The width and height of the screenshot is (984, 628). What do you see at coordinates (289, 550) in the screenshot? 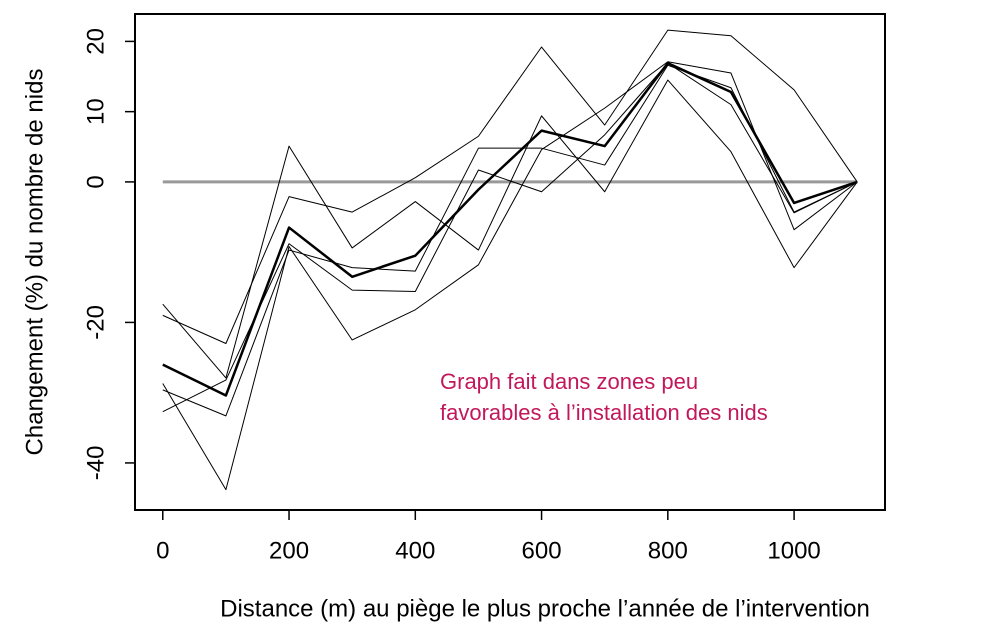
I see `x-tick-label: 200` at bounding box center [289, 550].